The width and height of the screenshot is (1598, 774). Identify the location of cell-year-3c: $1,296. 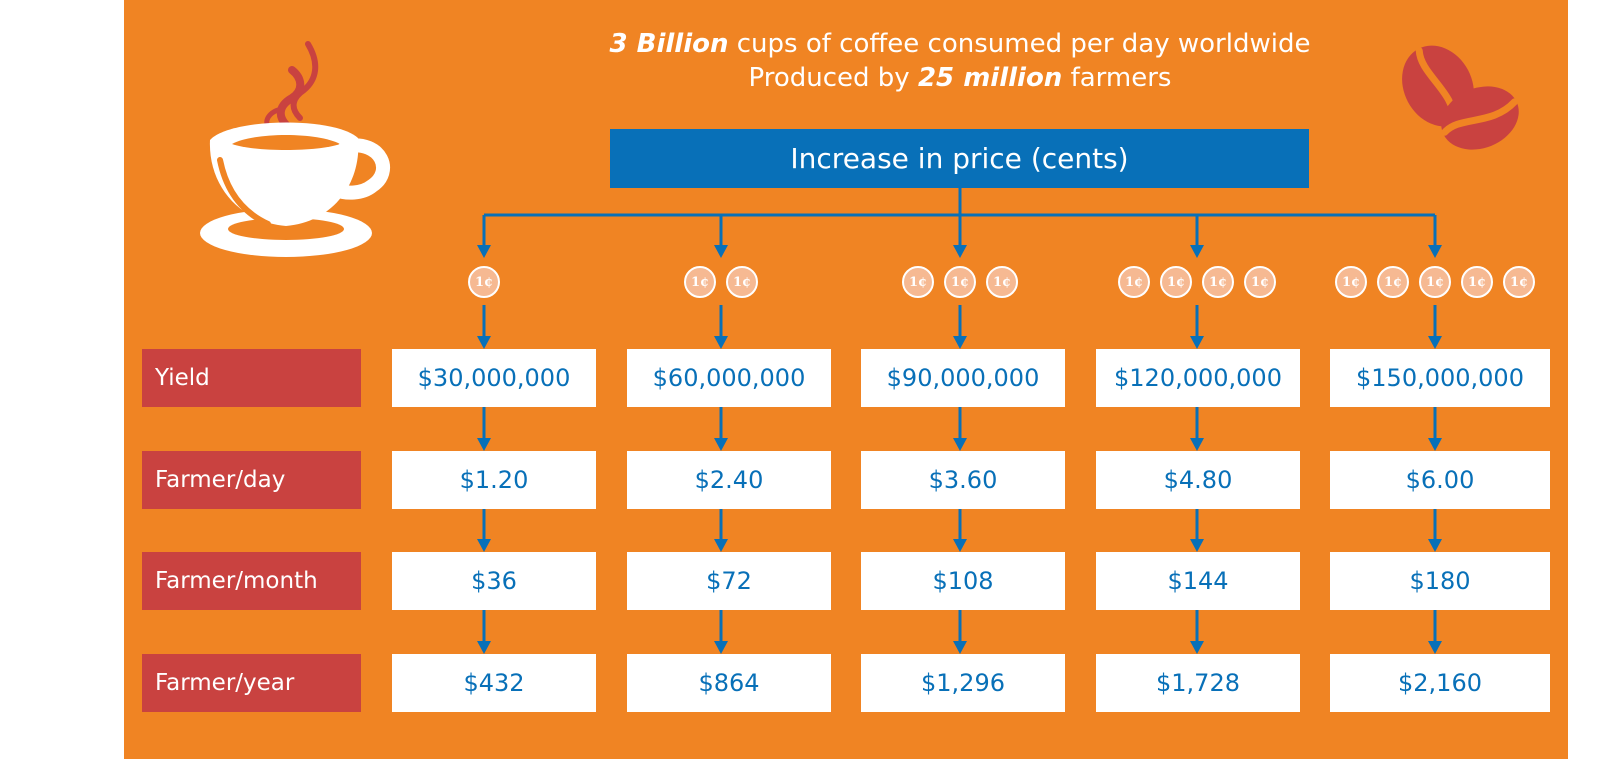
(963, 683).